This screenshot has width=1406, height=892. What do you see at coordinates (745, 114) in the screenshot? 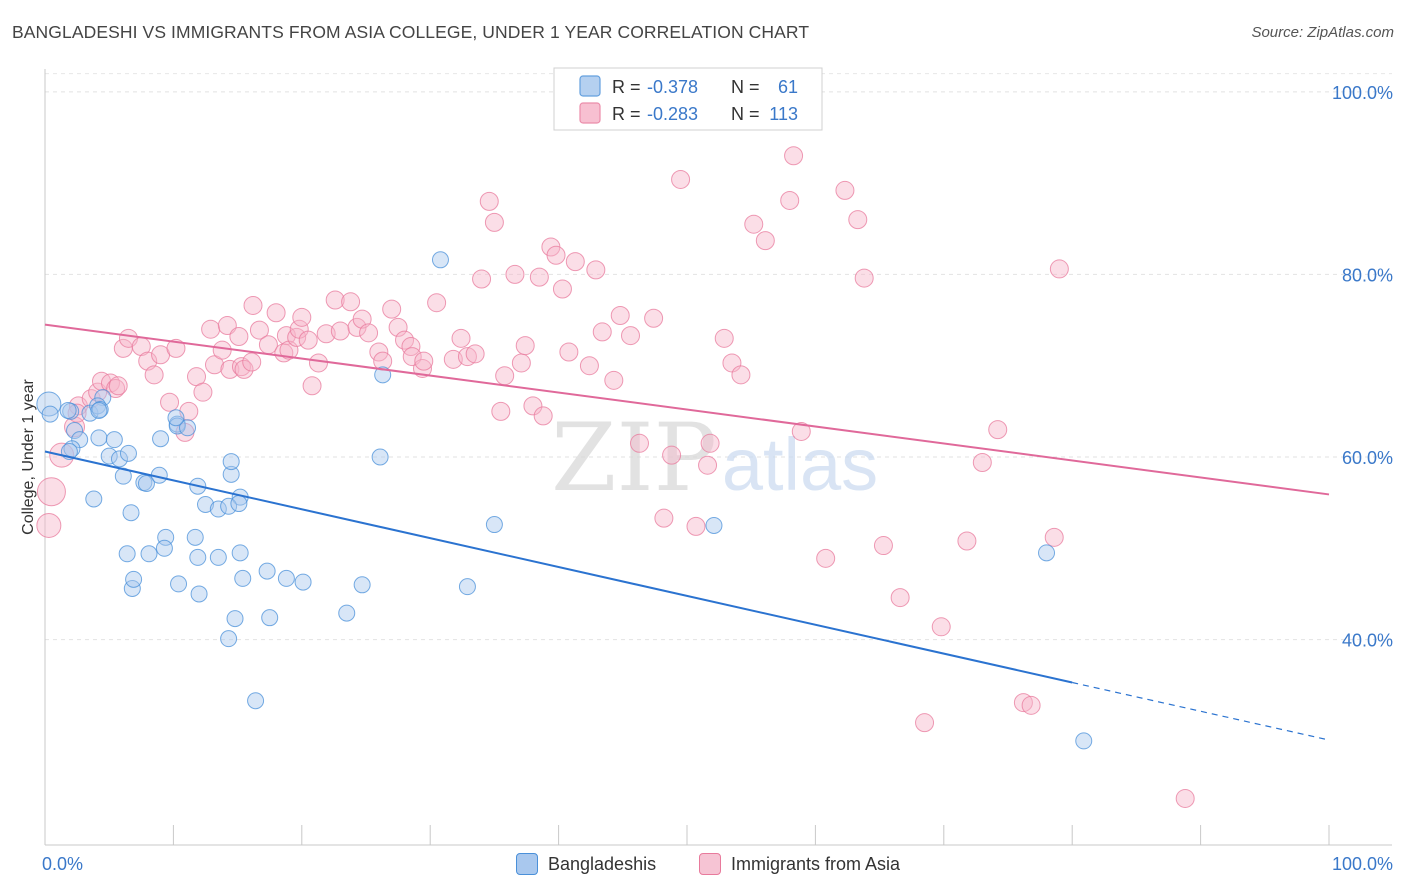
I see `legend-n-label-1: N =` at bounding box center [745, 114].